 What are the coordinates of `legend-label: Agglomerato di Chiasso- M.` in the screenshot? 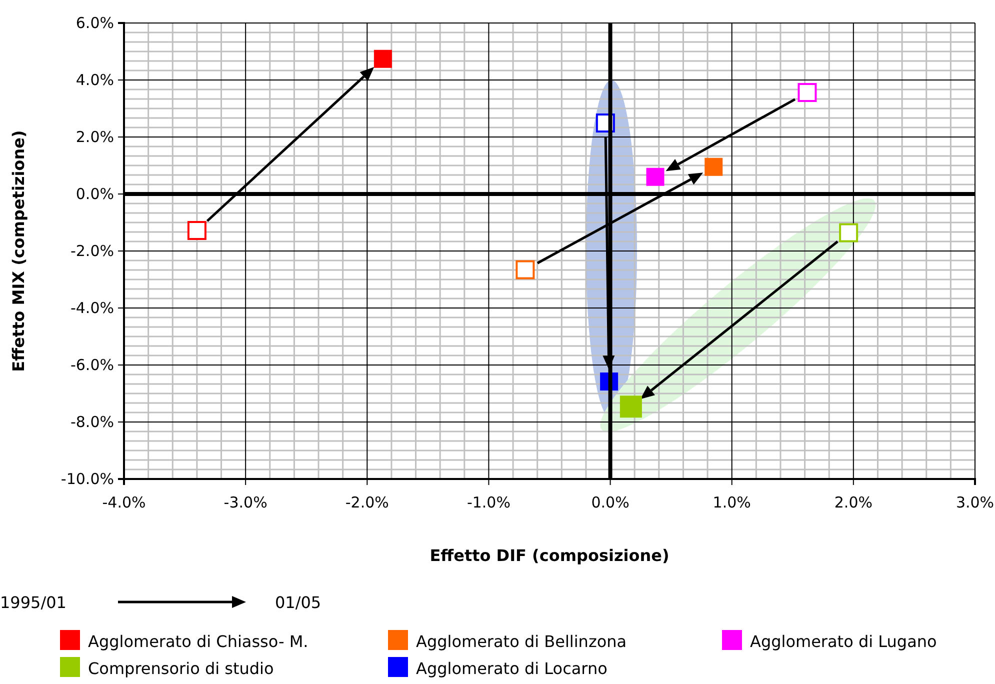 It's located at (198, 641).